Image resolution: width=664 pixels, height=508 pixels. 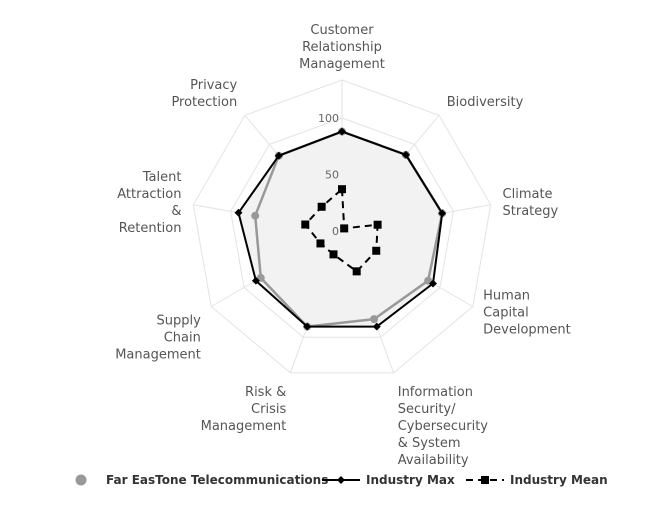 What do you see at coordinates (342, 30) in the screenshot?
I see `axis-label-line: Customer` at bounding box center [342, 30].